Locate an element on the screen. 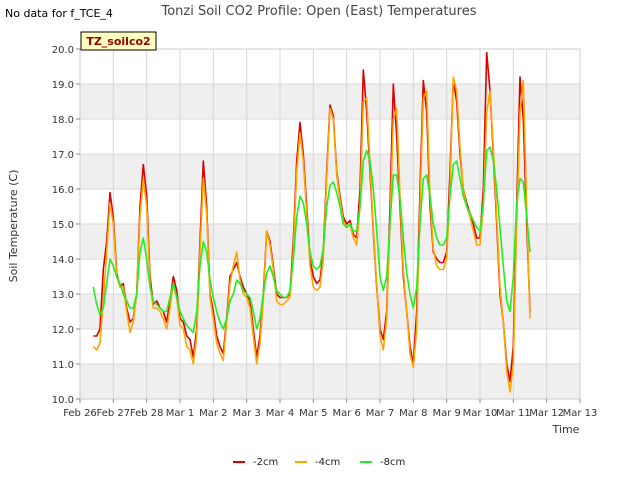  site-label-background is located at coordinates (118, 41).